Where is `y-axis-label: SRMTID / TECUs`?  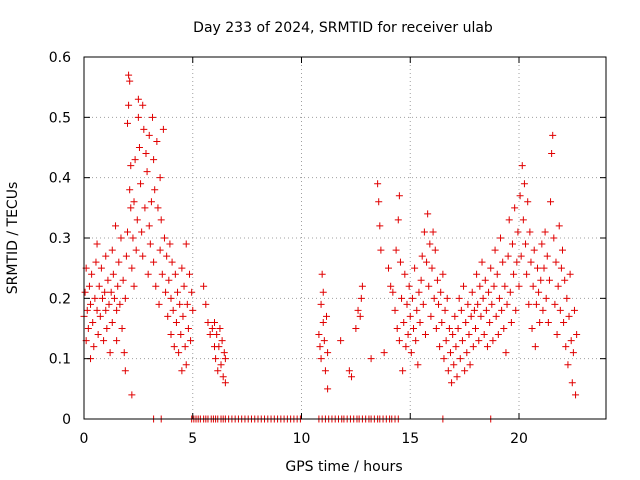 y-axis-label: SRMTID / TECUs is located at coordinates (13, 238).